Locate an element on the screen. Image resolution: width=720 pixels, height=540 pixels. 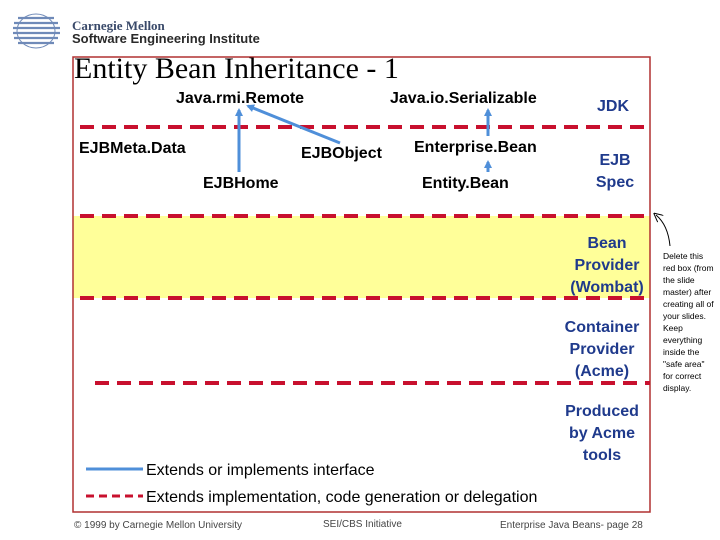
layer-label-bean-provider-line-3: (Wombat) is located at coordinates (607, 287).